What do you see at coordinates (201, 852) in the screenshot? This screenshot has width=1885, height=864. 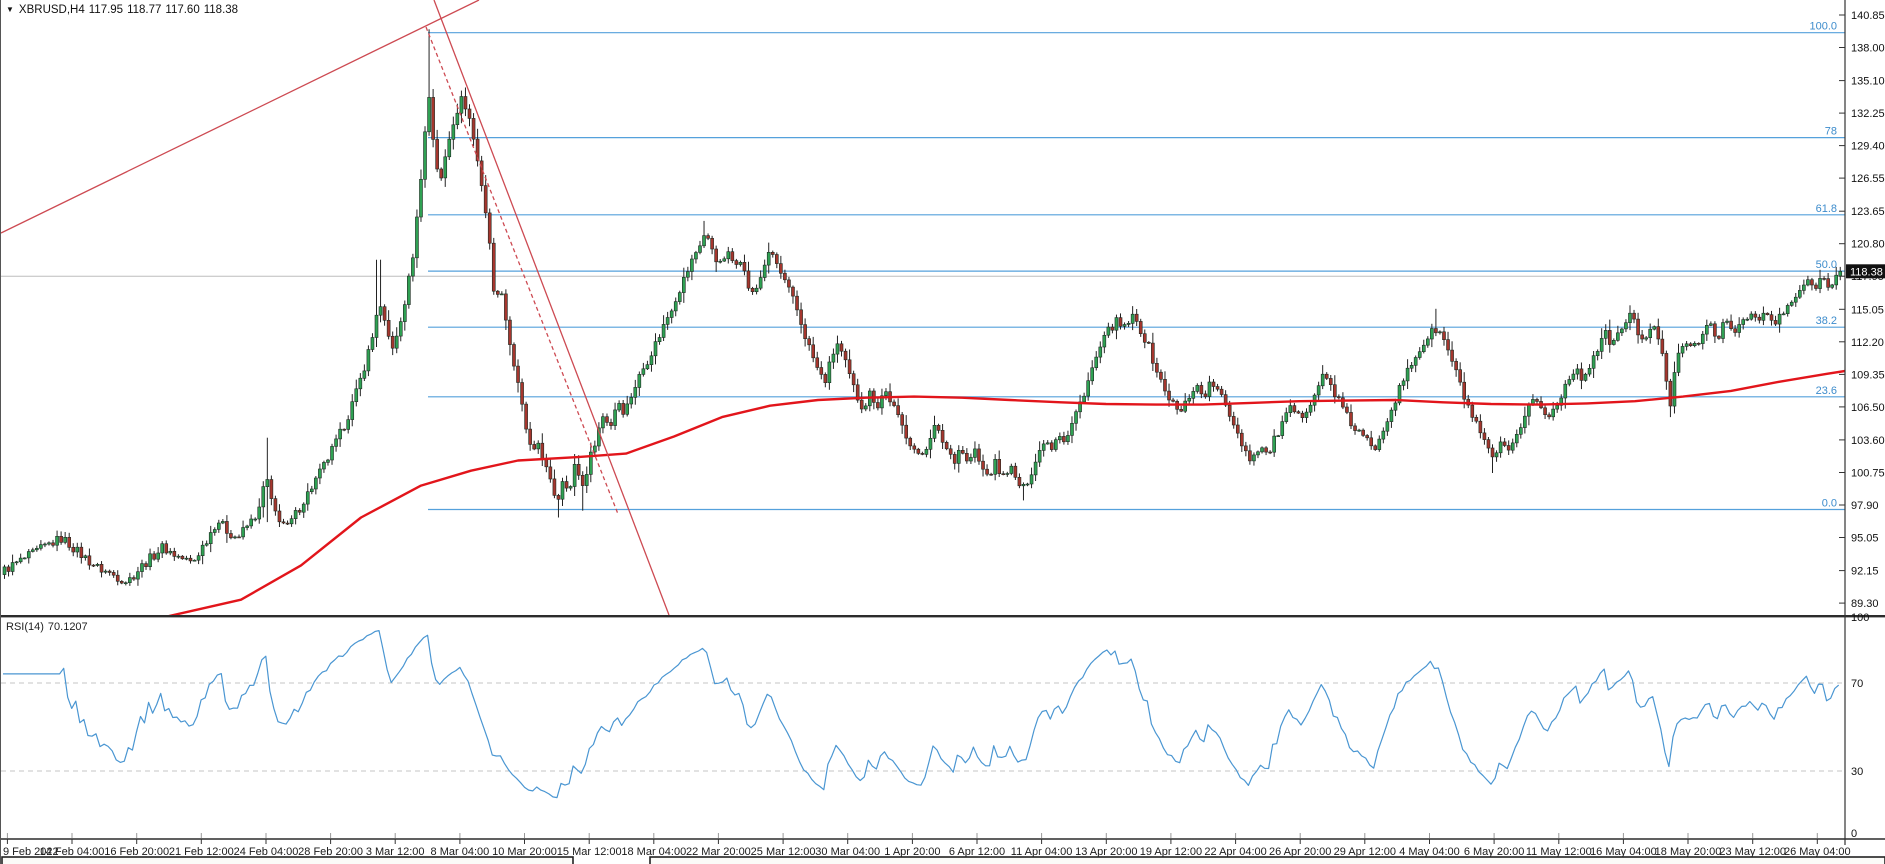 I see `time-axis-label: 21 Feb 12:00` at bounding box center [201, 852].